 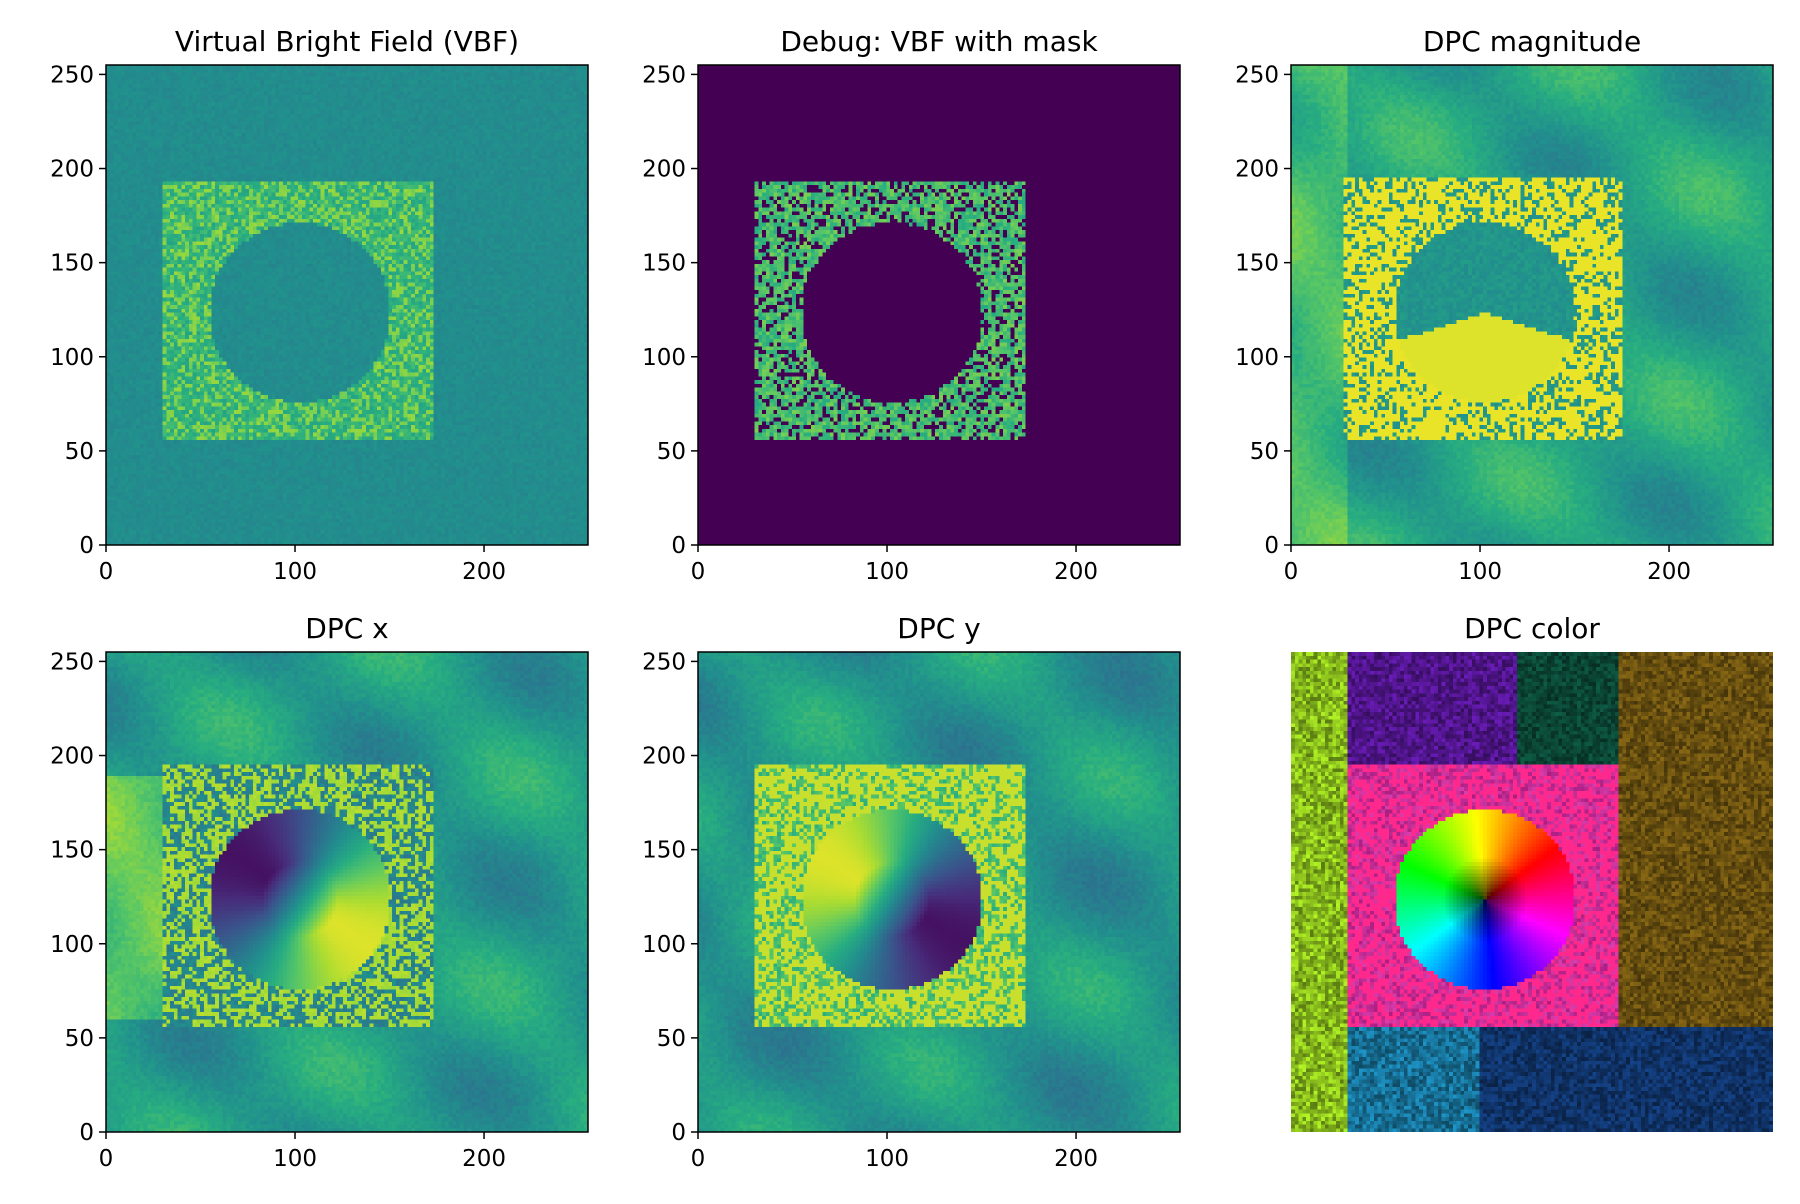 I want to click on panel-title: Debug: VBF with mask, so click(x=939, y=41).